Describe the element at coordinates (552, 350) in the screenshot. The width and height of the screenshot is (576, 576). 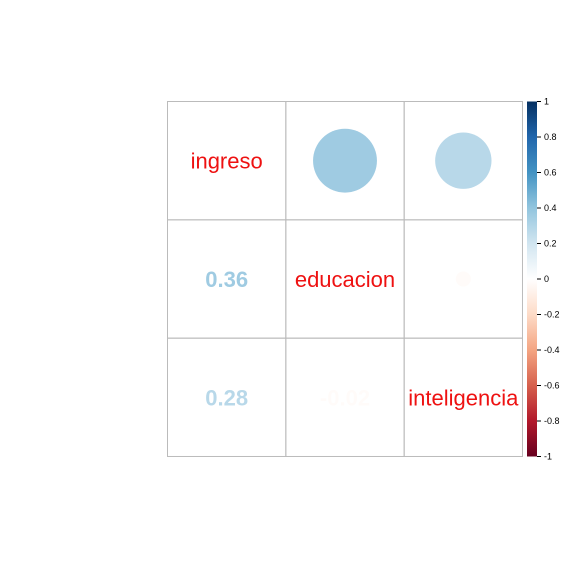
I see `colorbar-tick-label: -0.4` at that location.